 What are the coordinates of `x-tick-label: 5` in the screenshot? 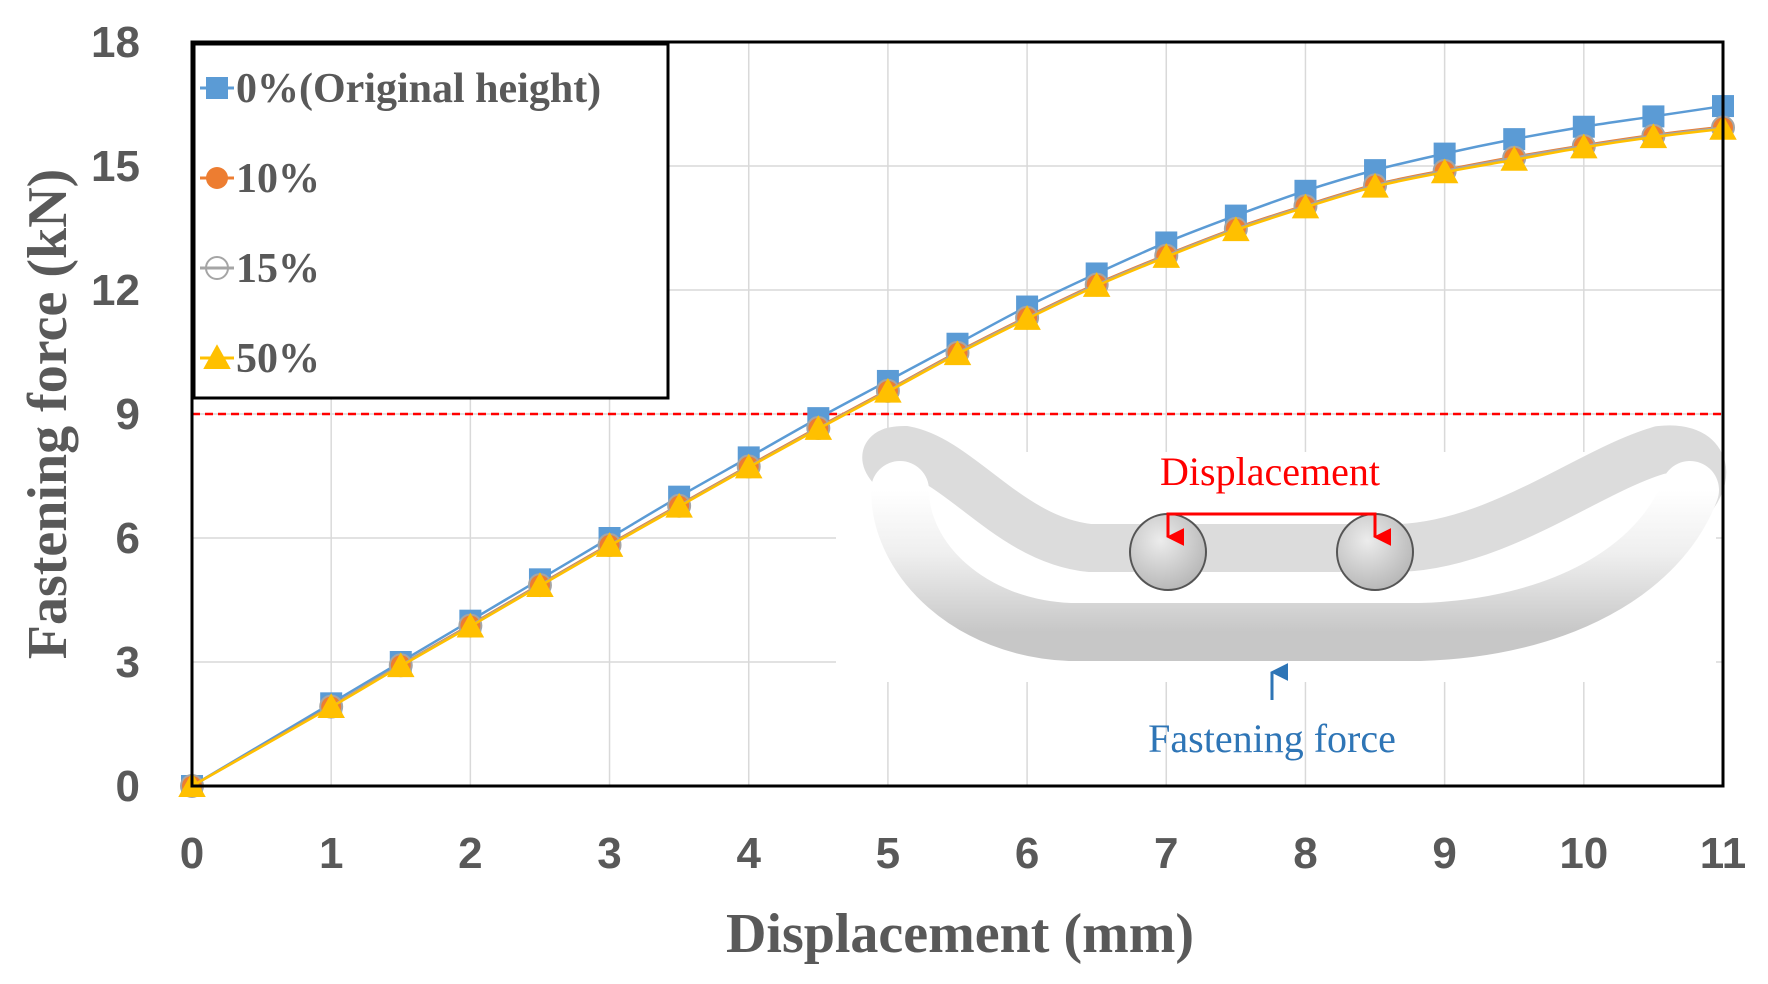 It's located at (888, 853).